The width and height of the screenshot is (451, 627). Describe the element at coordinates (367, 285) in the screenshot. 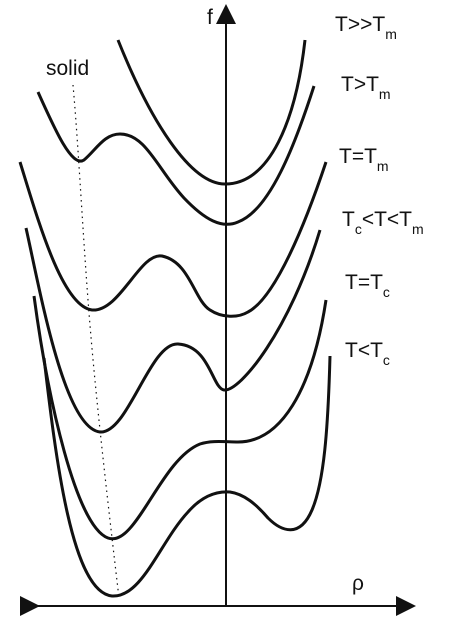

I see `label-t-equals-tc: T=Tc` at that location.